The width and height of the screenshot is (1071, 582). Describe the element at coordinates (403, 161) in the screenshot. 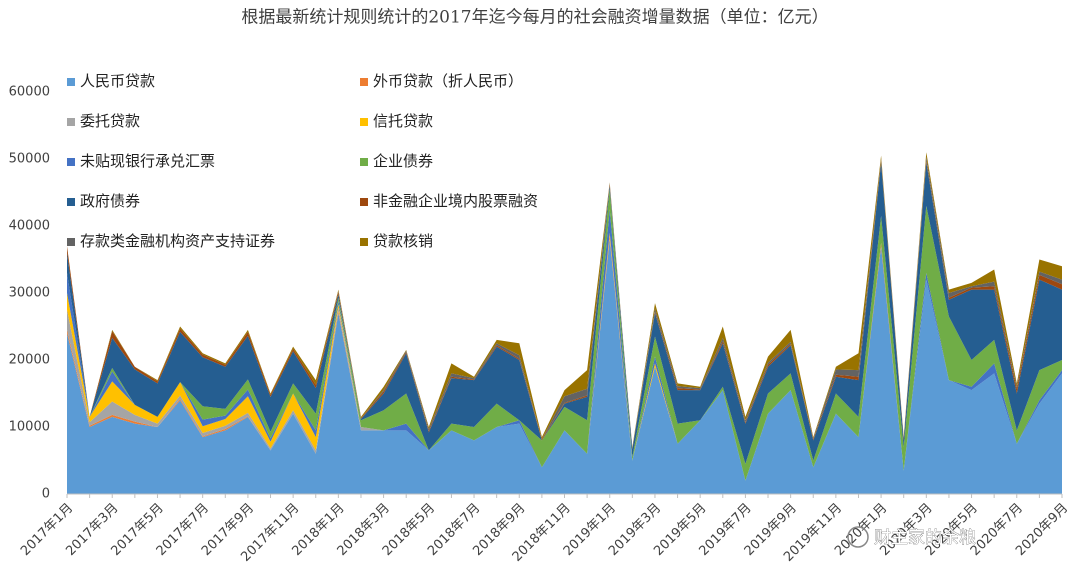

I see `legend-label: 企业债券` at that location.